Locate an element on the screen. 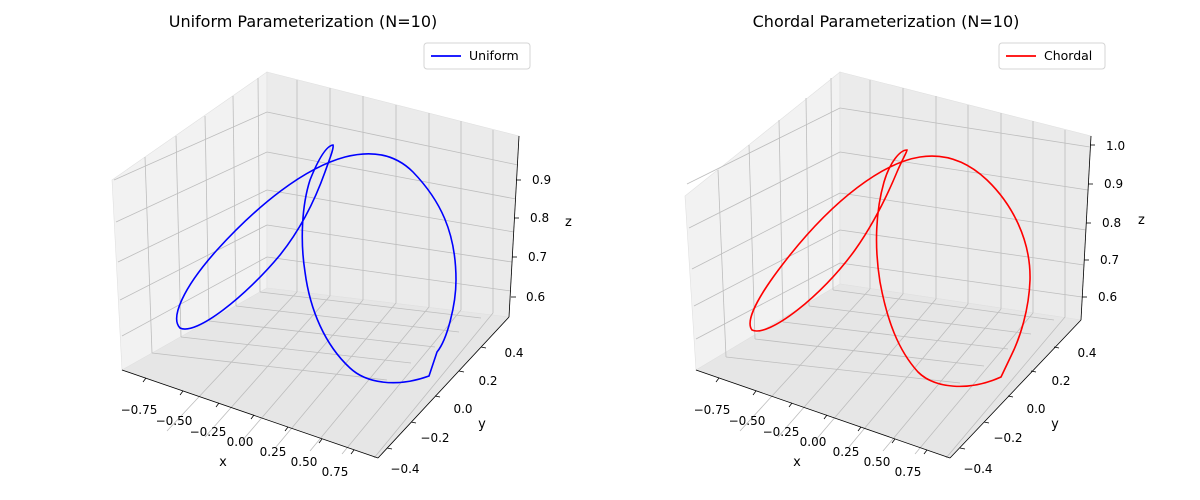 Image resolution: width=1200 pixels, height=500 pixels. legend: Chordal is located at coordinates (1052, 56).